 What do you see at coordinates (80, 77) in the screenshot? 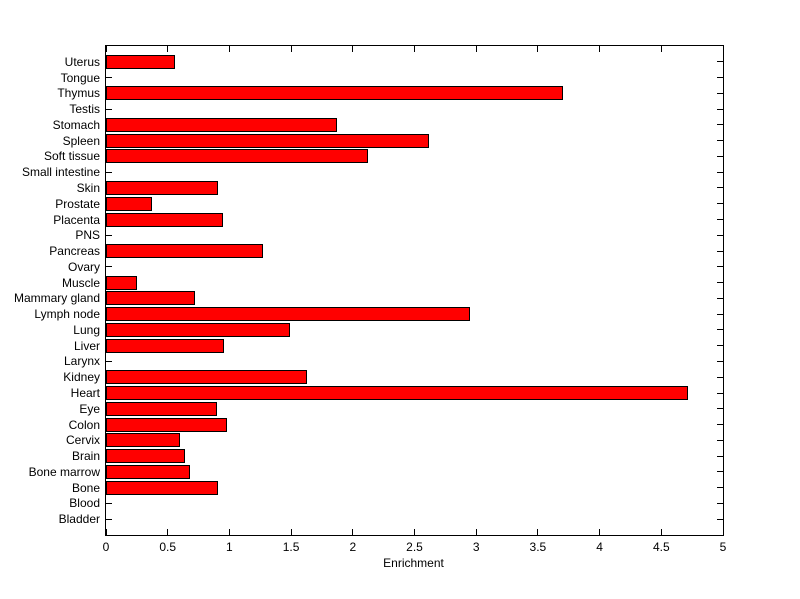
I see `y-tick-label-tongue: Tongue` at bounding box center [80, 77].